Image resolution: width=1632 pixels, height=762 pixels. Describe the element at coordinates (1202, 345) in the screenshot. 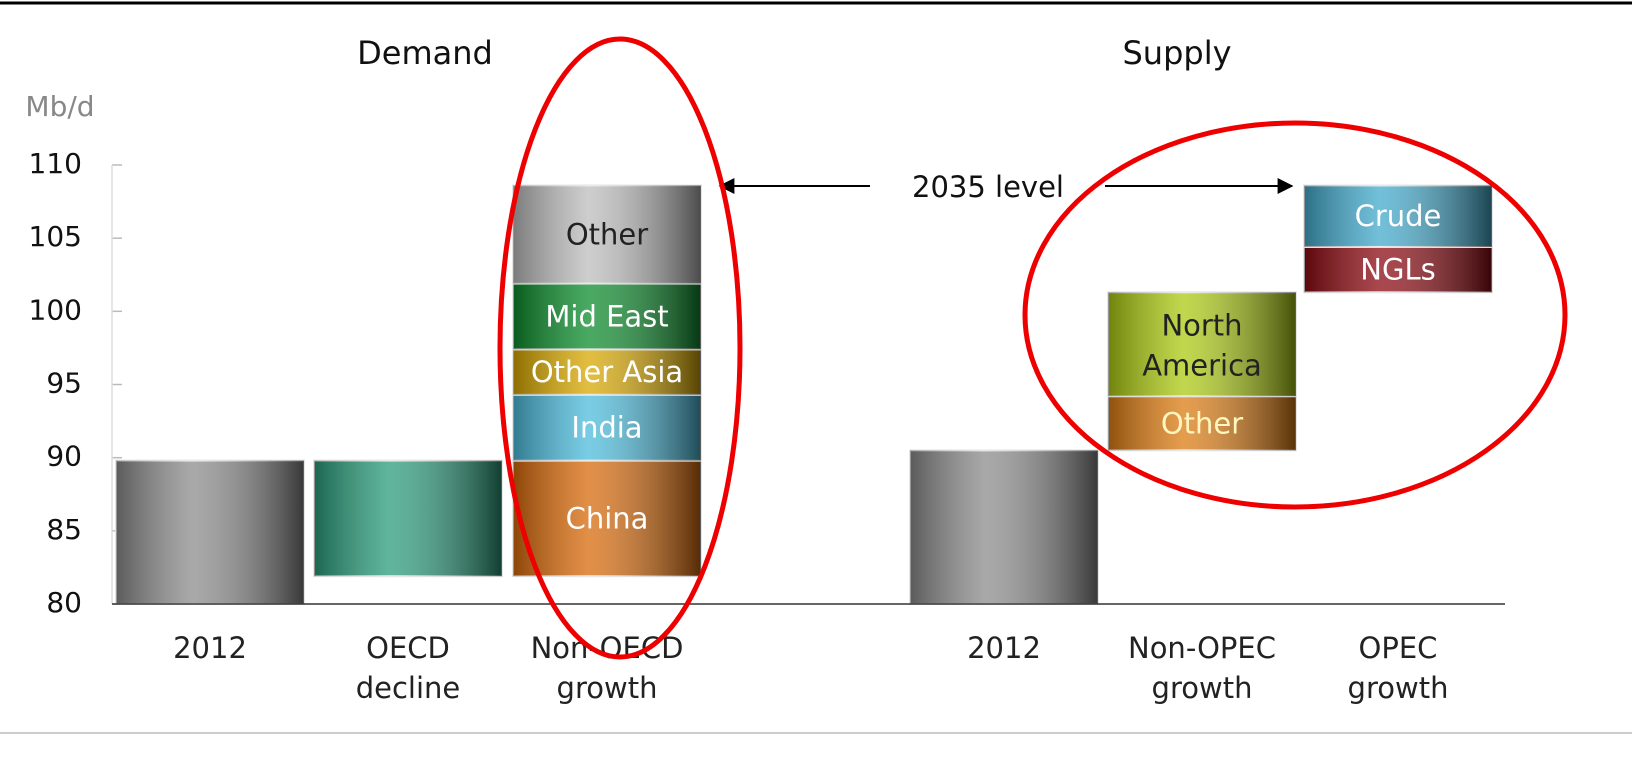

I see `segment-label: North America` at that location.